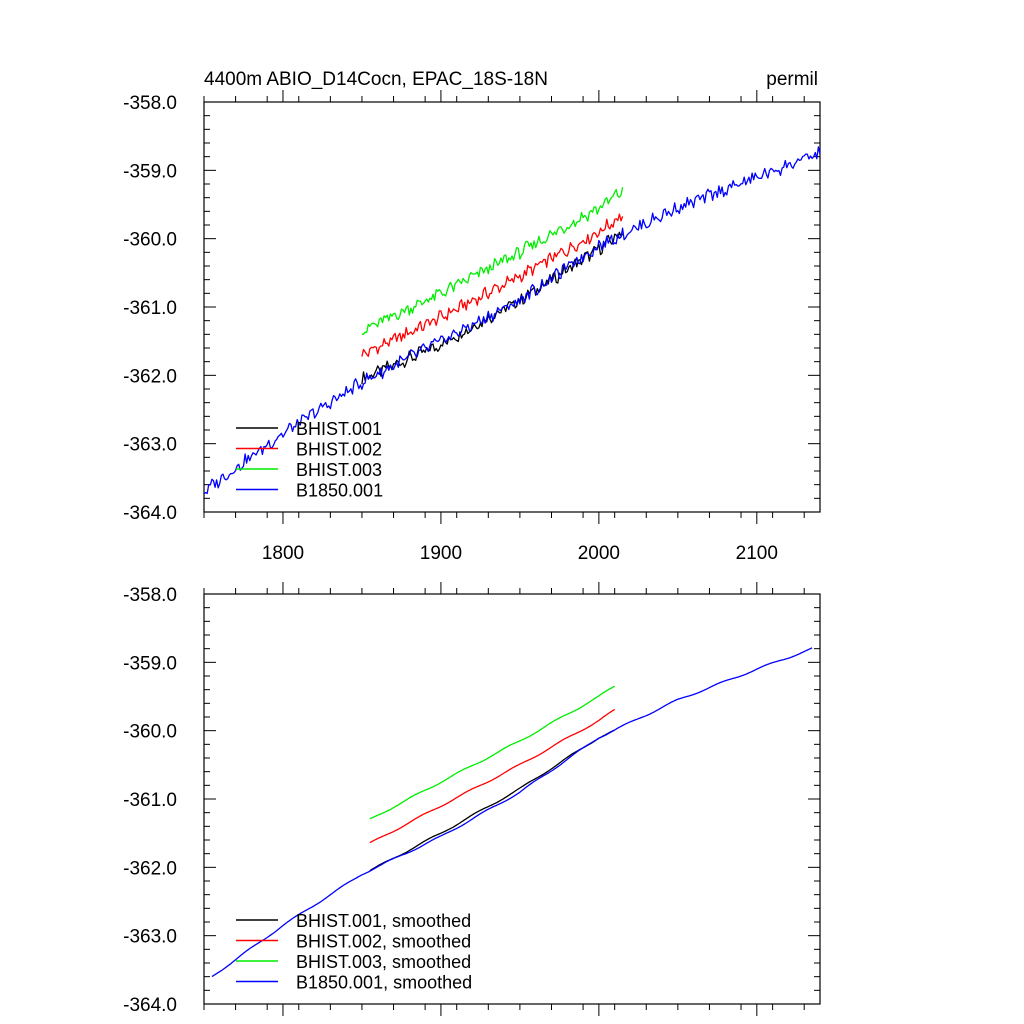 The height and width of the screenshot is (1024, 1024). I want to click on units-label: permil, so click(792, 79).